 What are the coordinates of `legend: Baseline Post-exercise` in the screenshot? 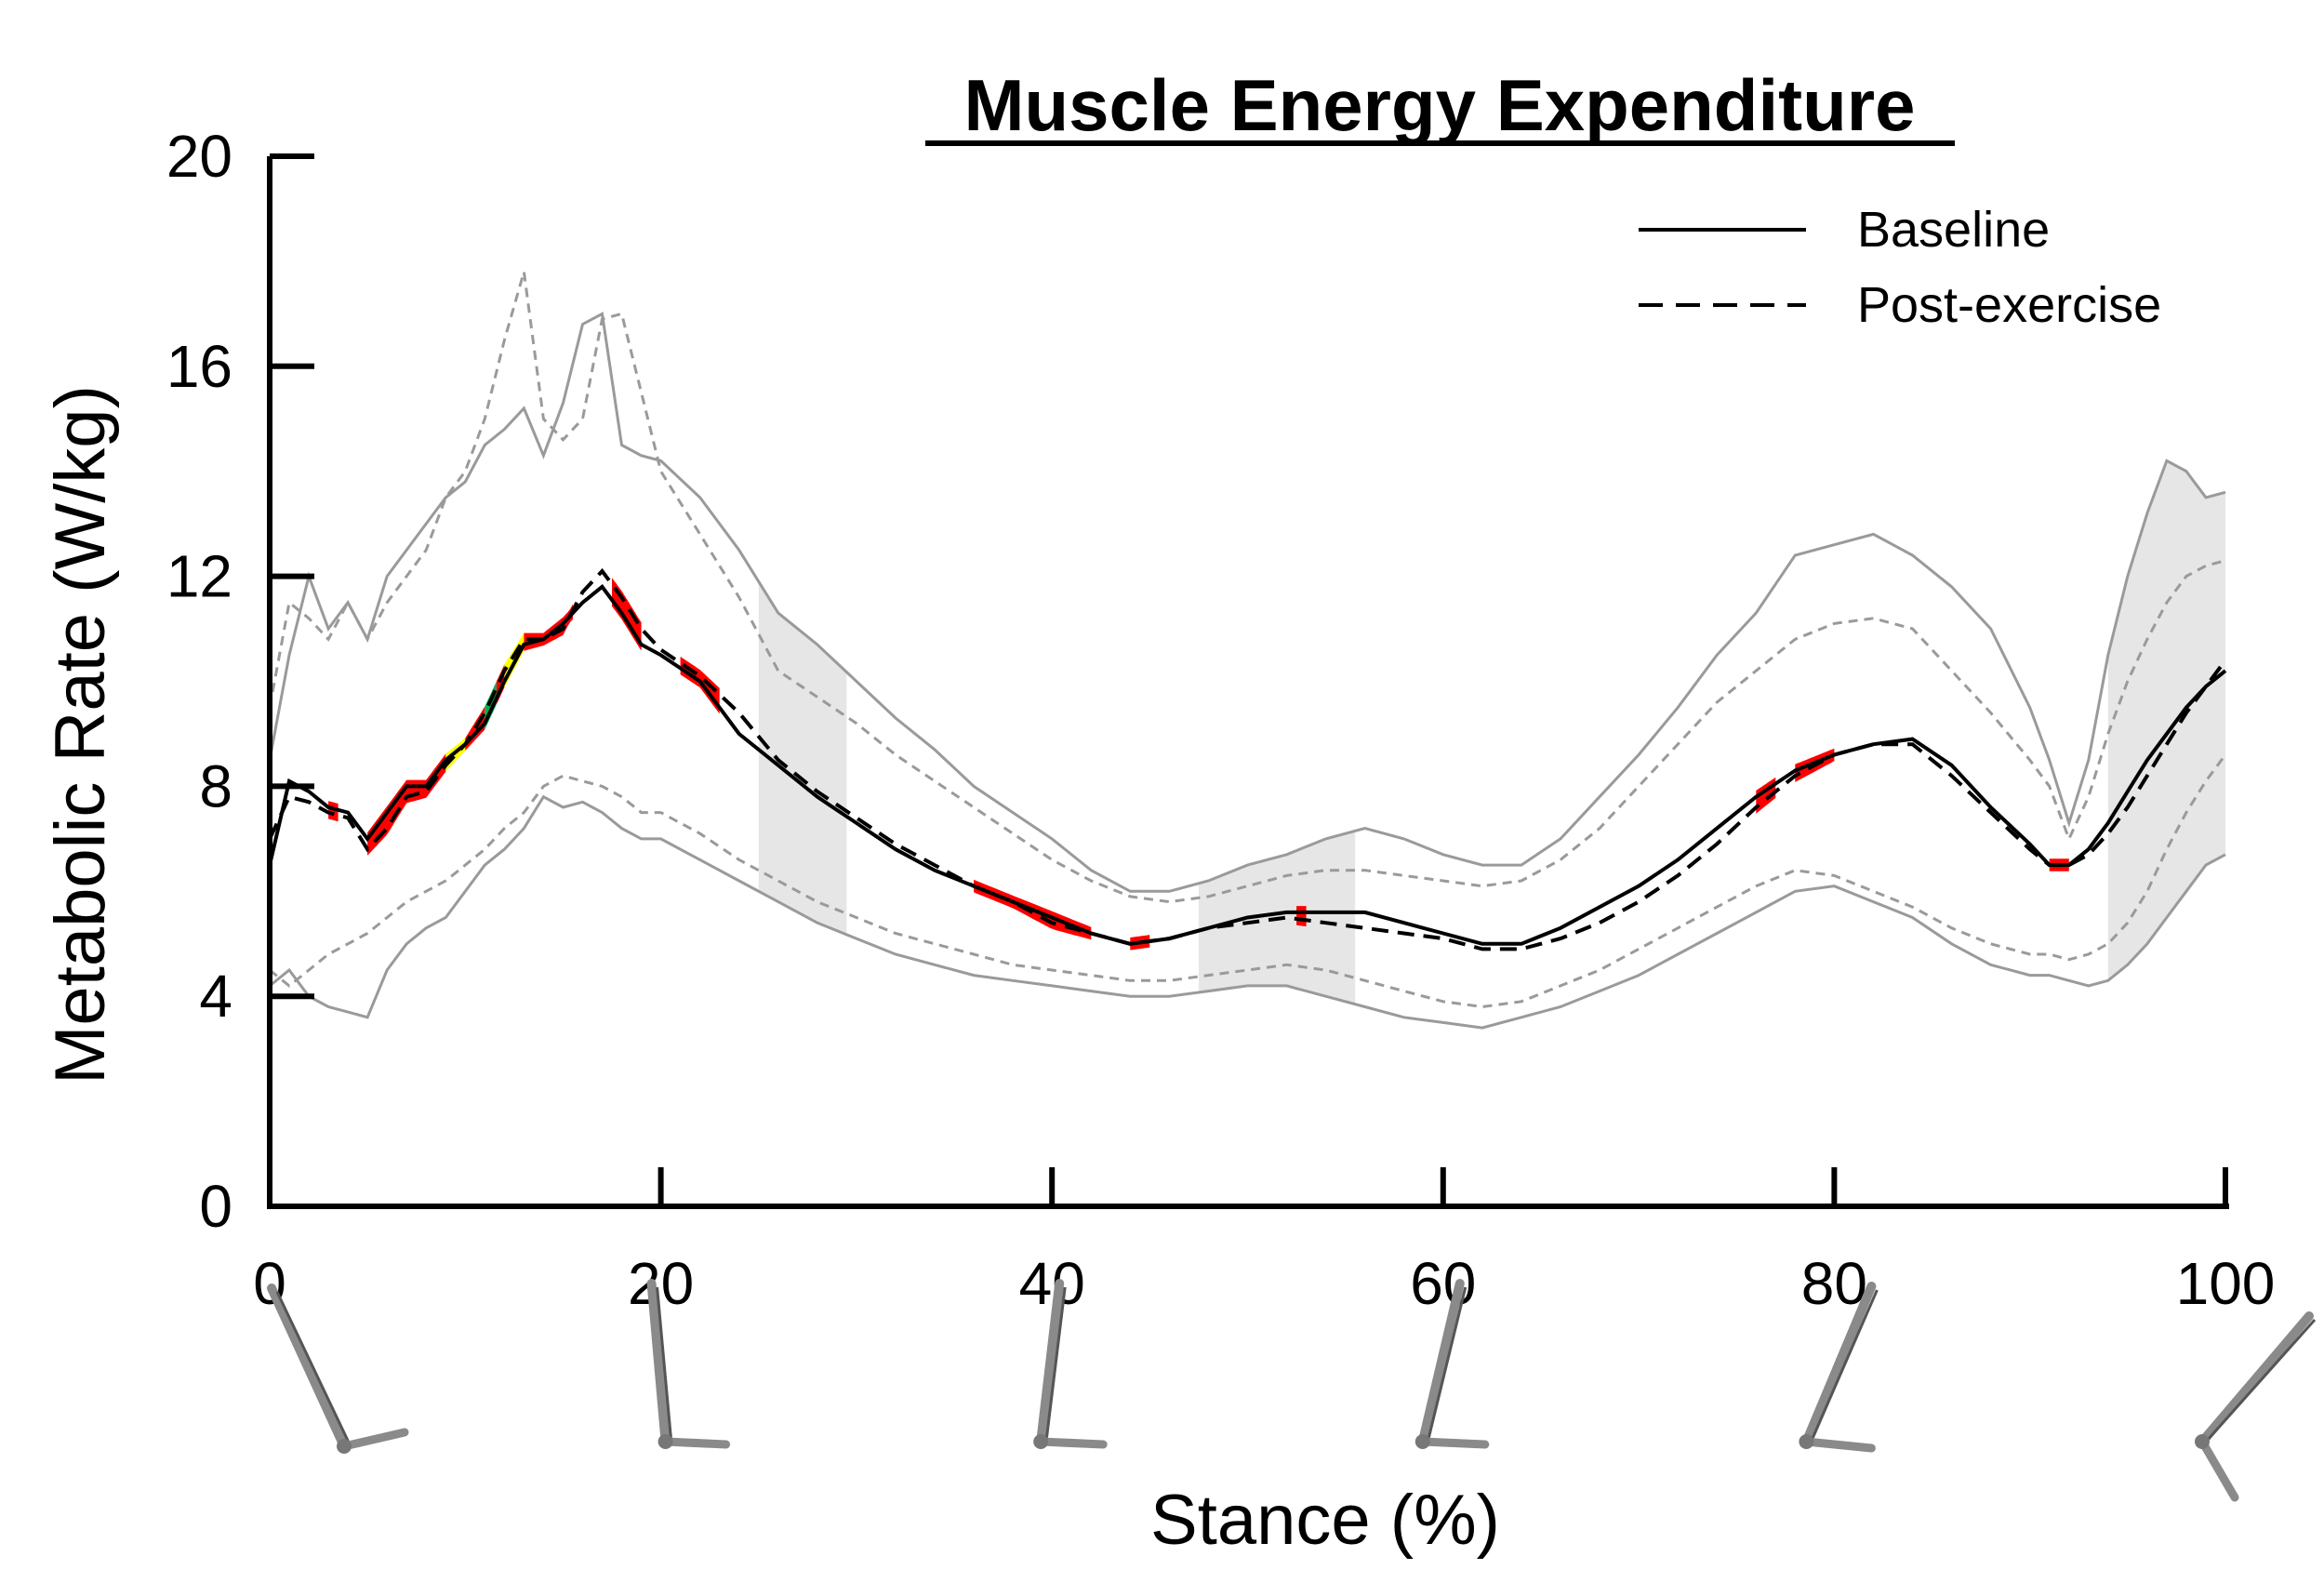 It's located at (1900, 267).